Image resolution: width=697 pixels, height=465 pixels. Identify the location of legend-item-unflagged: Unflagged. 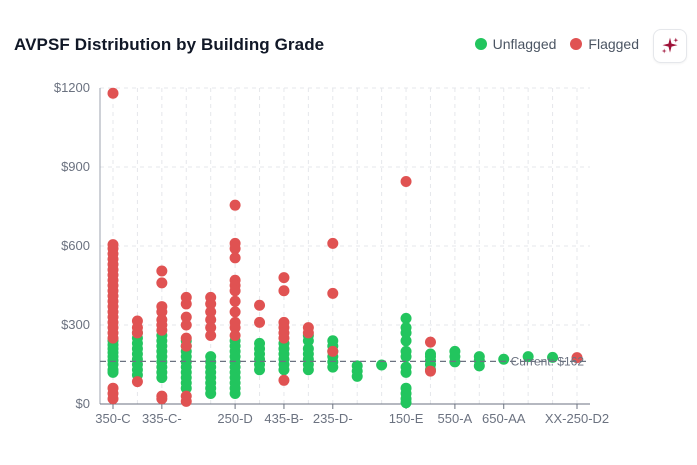
(515, 44).